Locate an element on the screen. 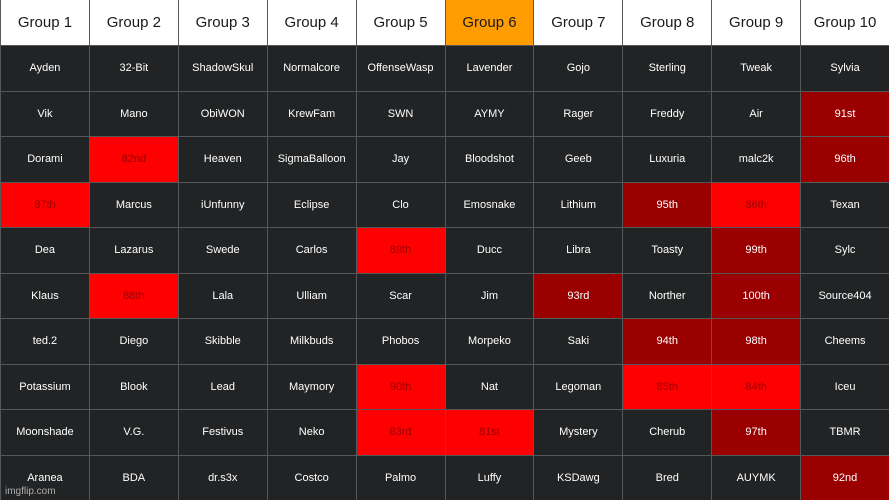 Image resolution: width=889 pixels, height=500 pixels. player-cell: Luffy is located at coordinates (489, 477).